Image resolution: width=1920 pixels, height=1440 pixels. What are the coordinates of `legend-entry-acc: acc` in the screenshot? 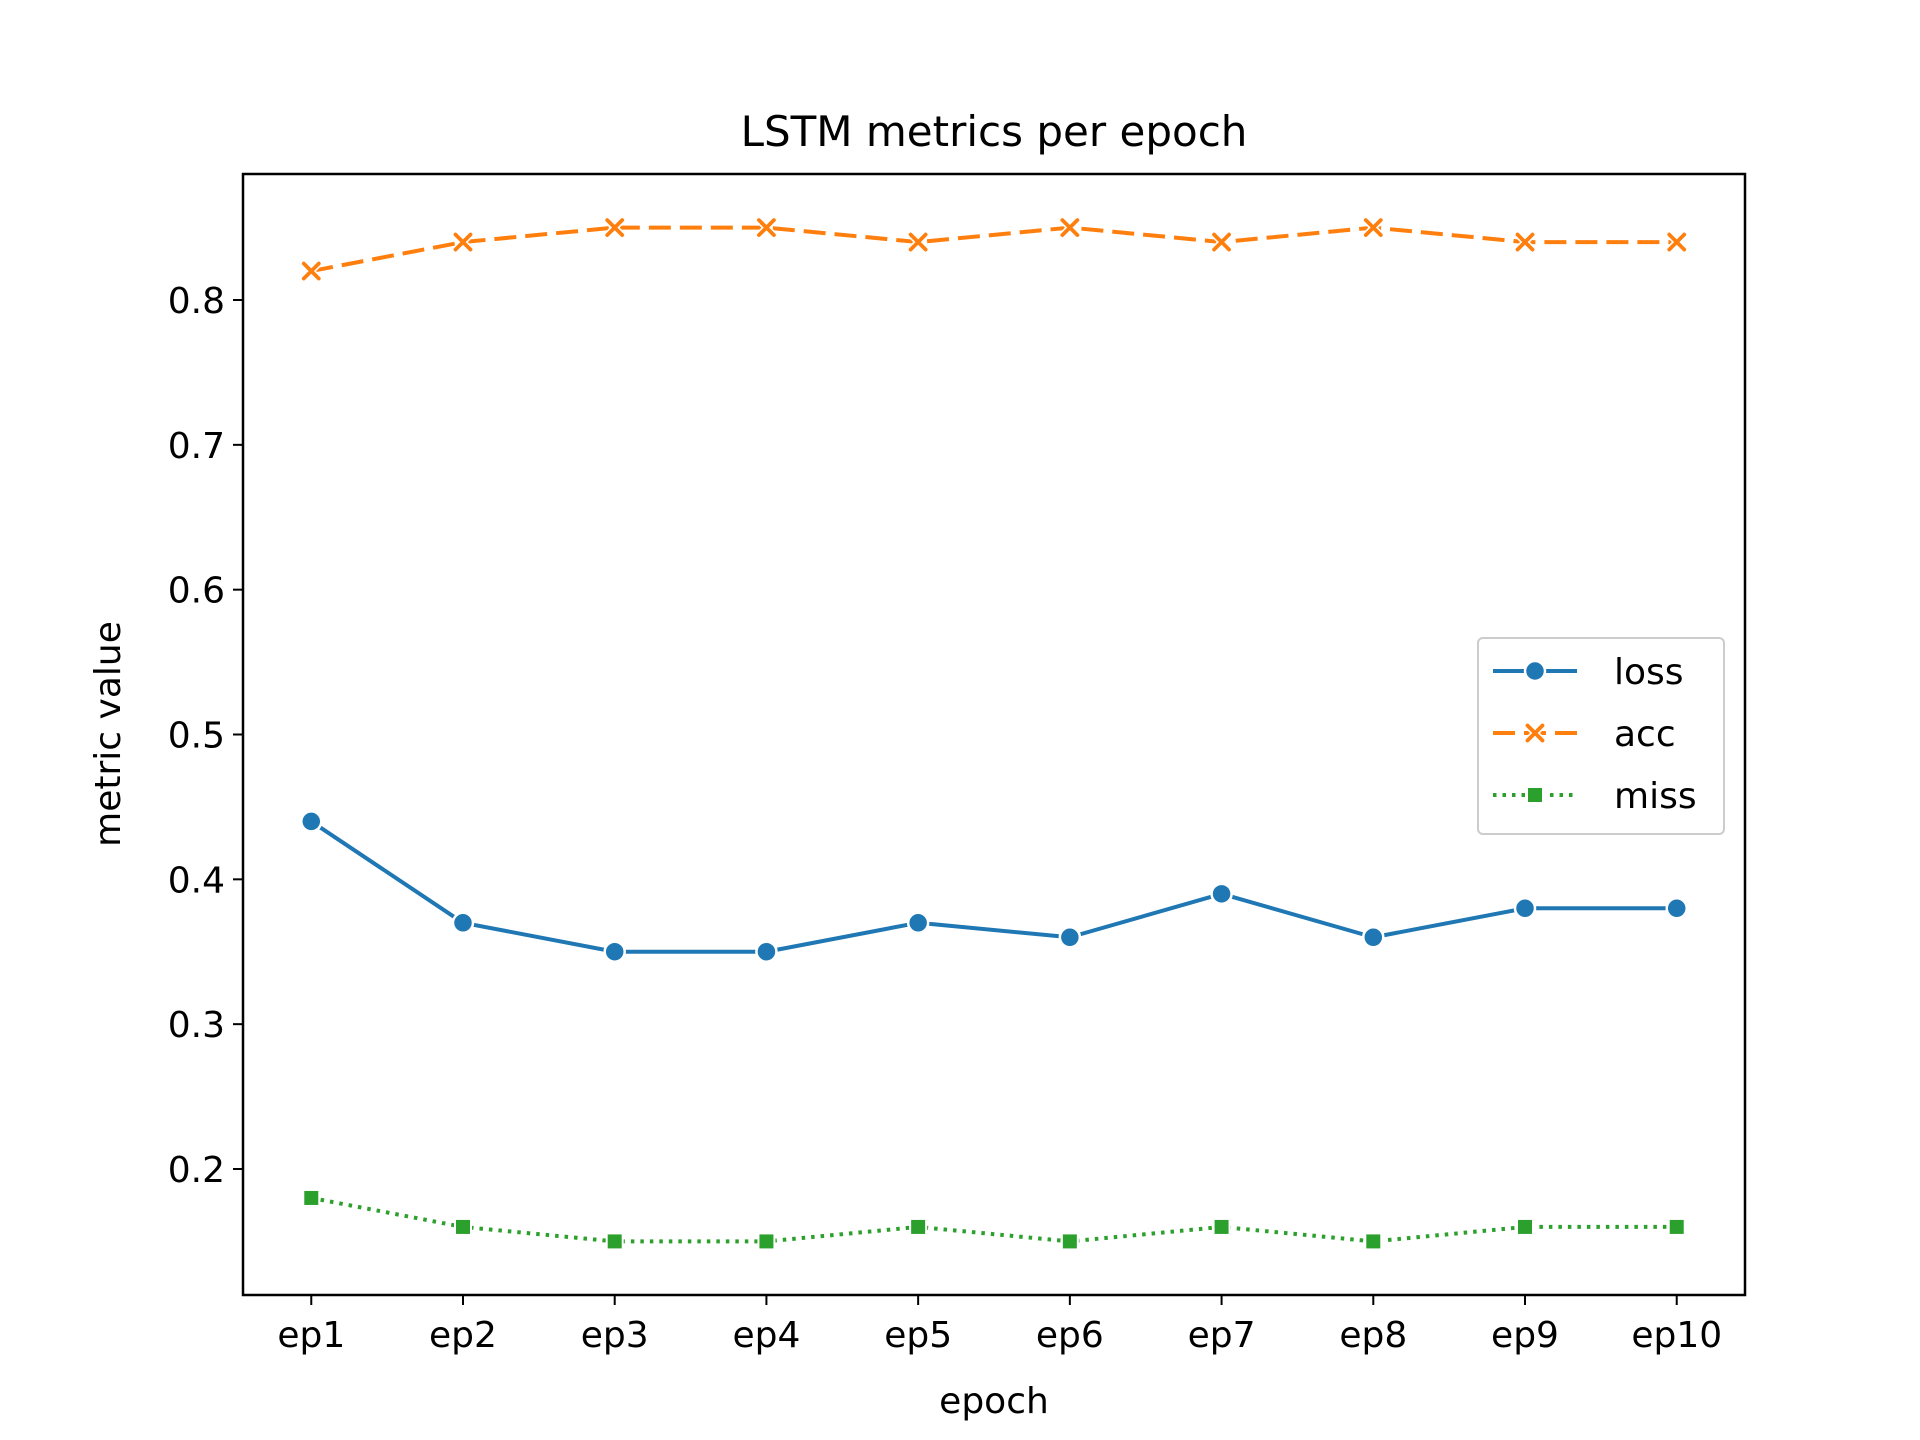 It's located at (1584, 734).